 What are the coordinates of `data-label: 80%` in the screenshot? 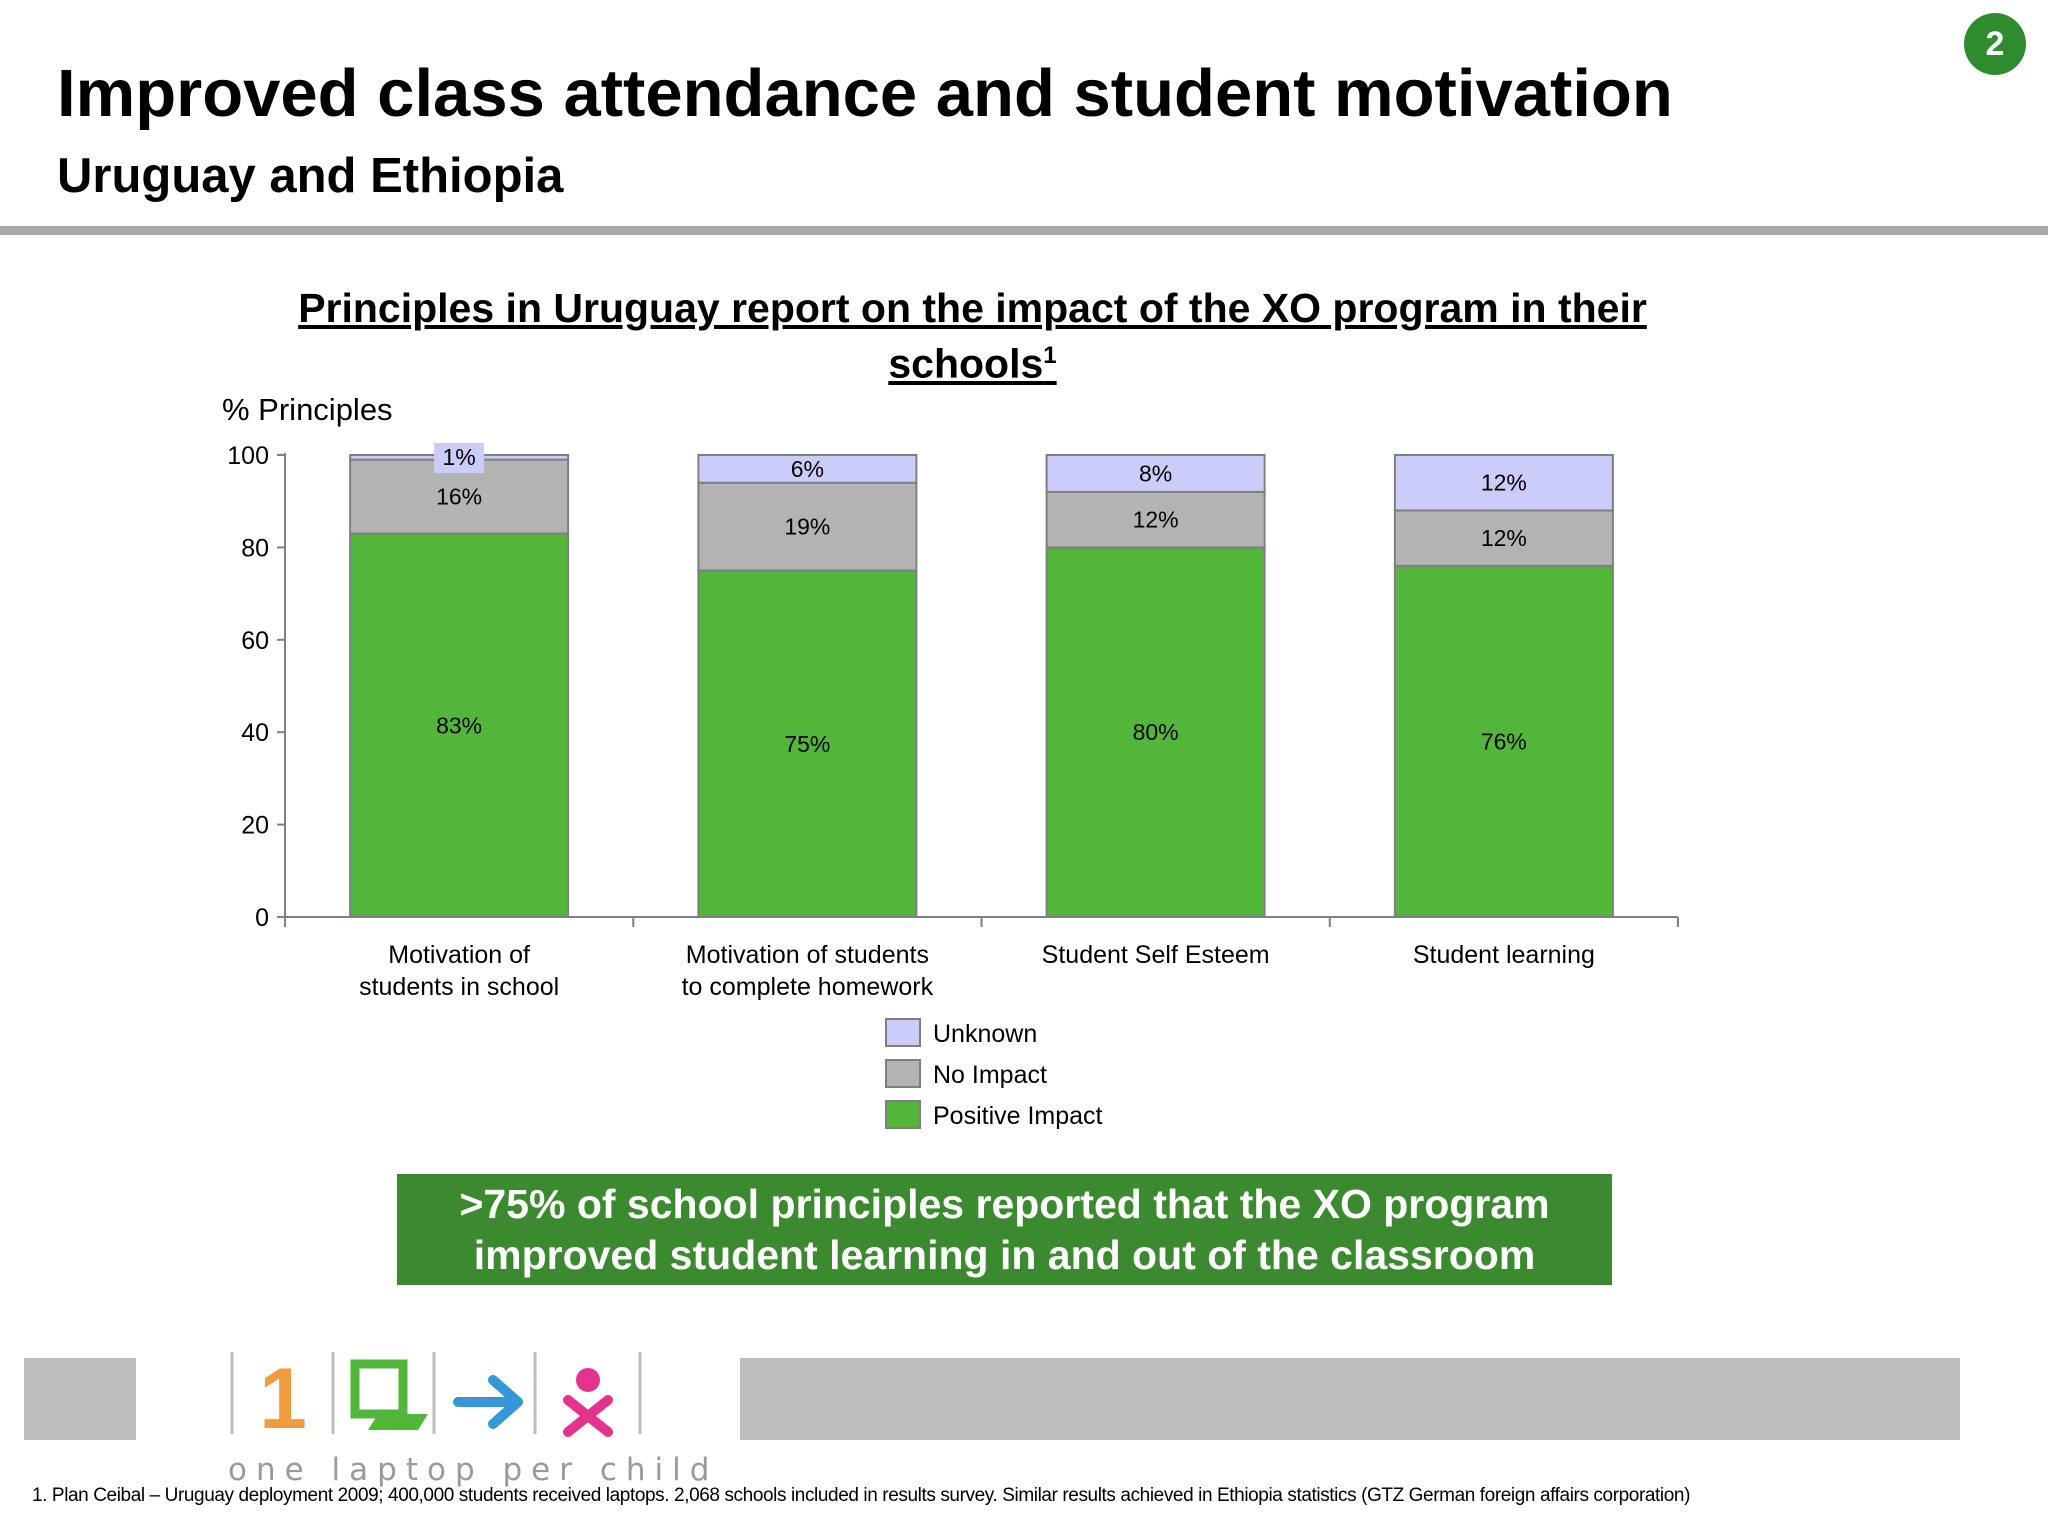 It's located at (1156, 732).